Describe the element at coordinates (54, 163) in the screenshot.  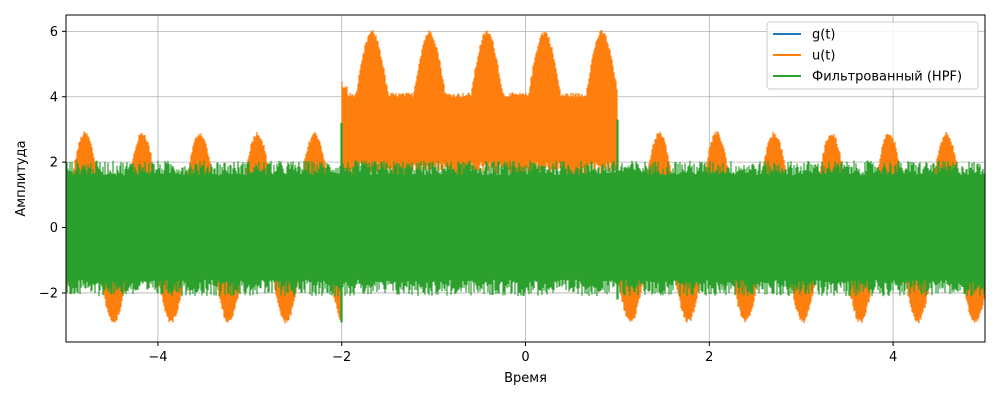
I see `y-tick-label: 2` at that location.